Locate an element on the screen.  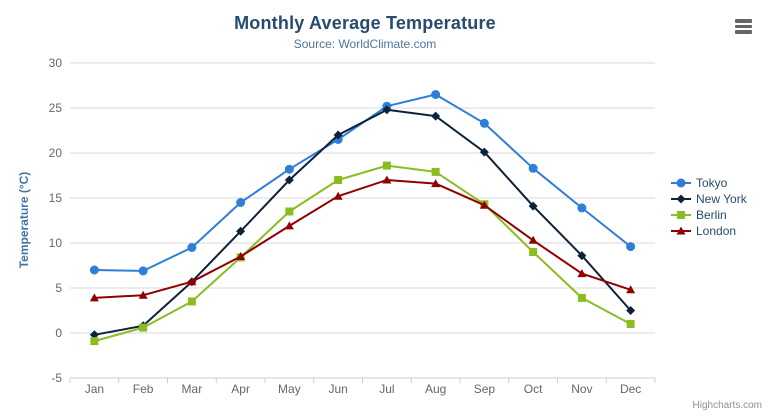
y-axis-title: Temperature (°C) is located at coordinates (24, 220).